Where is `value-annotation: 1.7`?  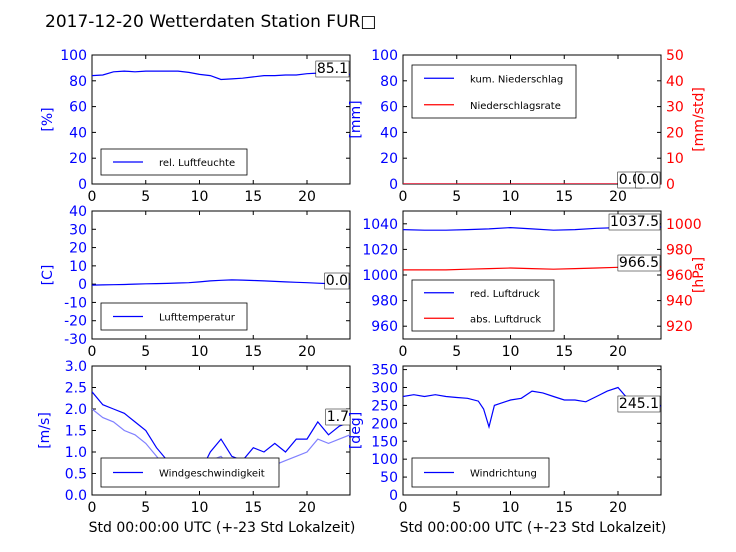 value-annotation: 1.7 is located at coordinates (338, 417).